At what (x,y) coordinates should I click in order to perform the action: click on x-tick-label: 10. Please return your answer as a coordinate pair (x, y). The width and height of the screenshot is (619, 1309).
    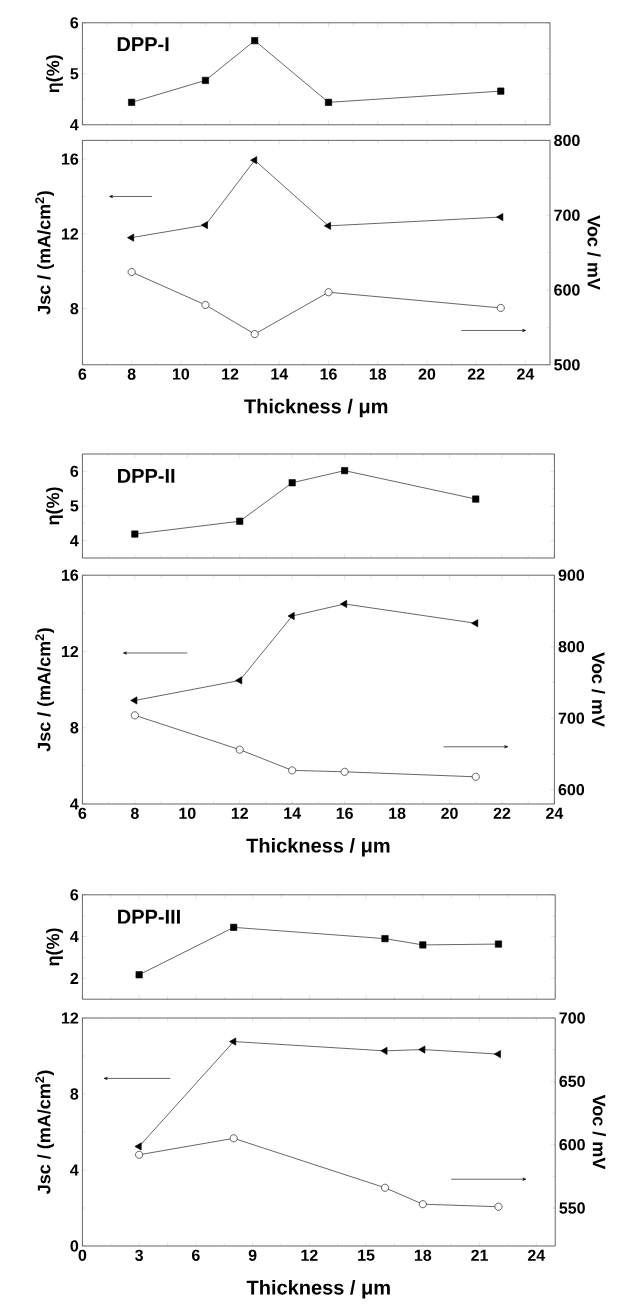
    Looking at the image, I should click on (181, 374).